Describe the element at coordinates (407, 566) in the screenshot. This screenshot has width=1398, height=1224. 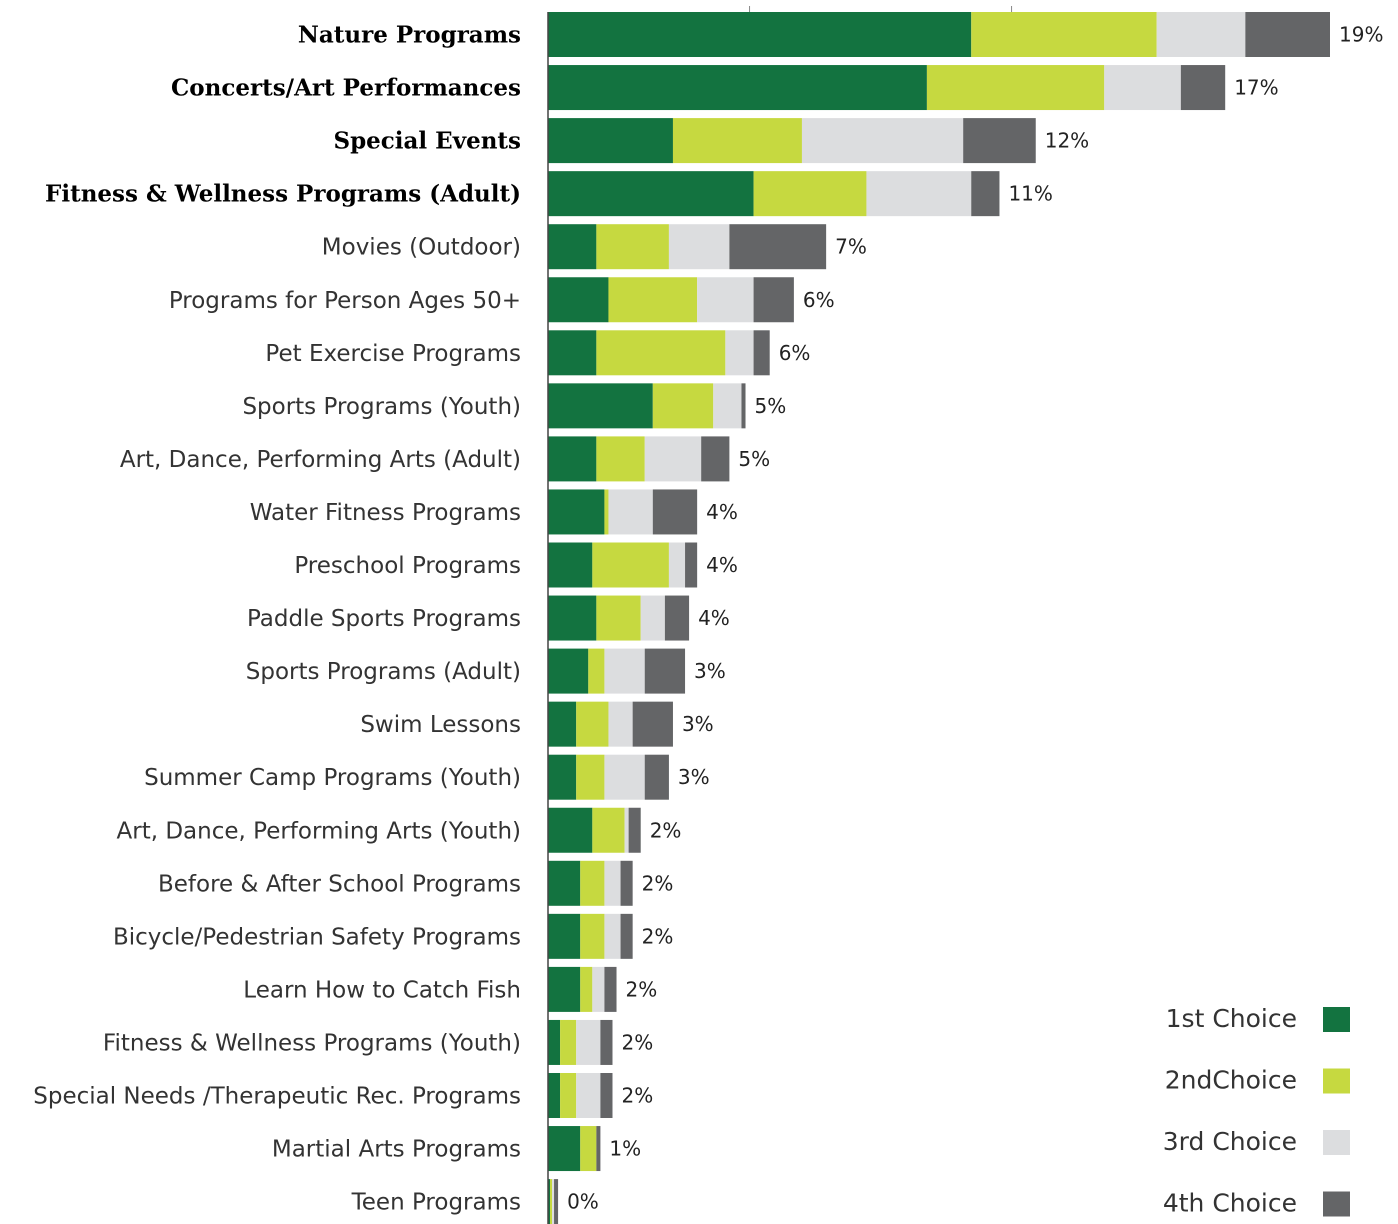
I see `category-label: Preschool Programs` at that location.